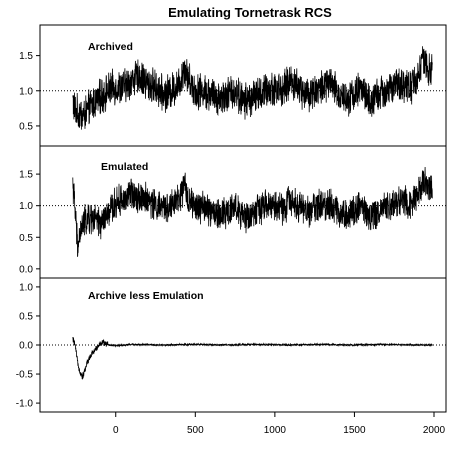 Image resolution: width=455 pixels, height=449 pixels. I want to click on panel-label: Emulated, so click(124, 167).